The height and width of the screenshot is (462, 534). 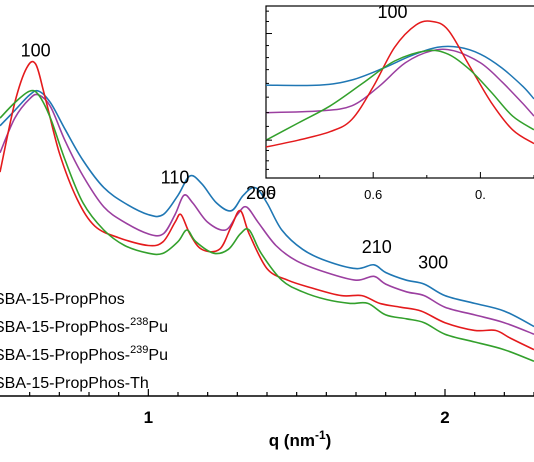 What do you see at coordinates (148, 417) in the screenshot?
I see `x-tick-label-1: 1` at bounding box center [148, 417].